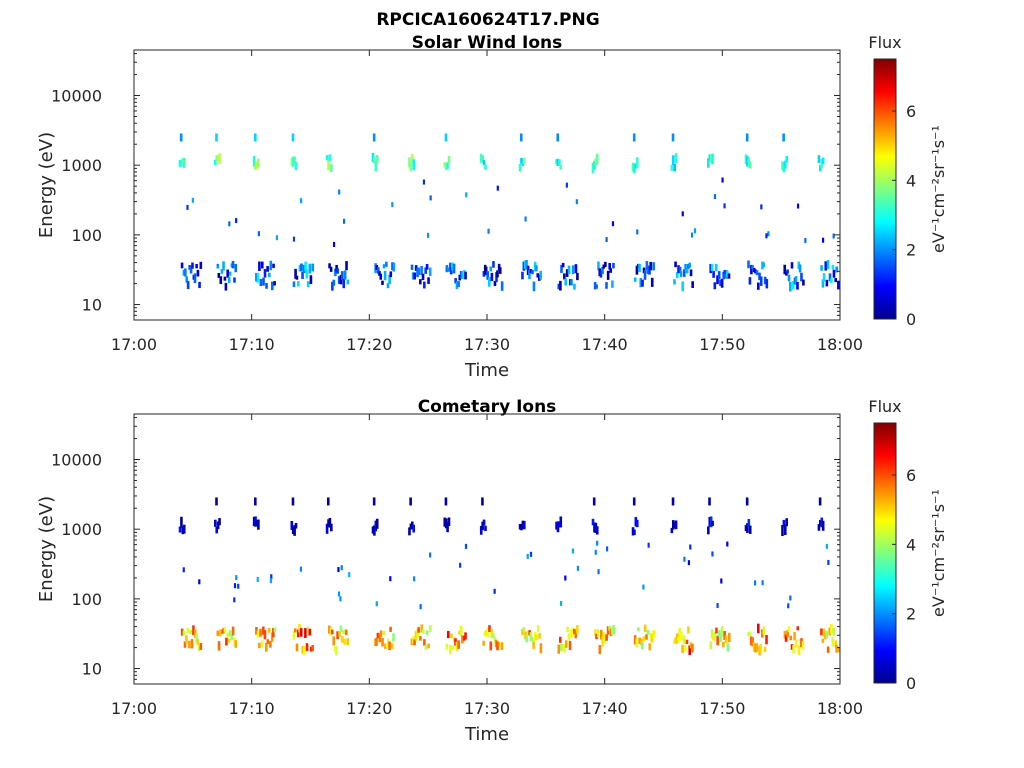  Describe the element at coordinates (911, 111) in the screenshot. I see `colorbar-tick-label: 6` at that location.